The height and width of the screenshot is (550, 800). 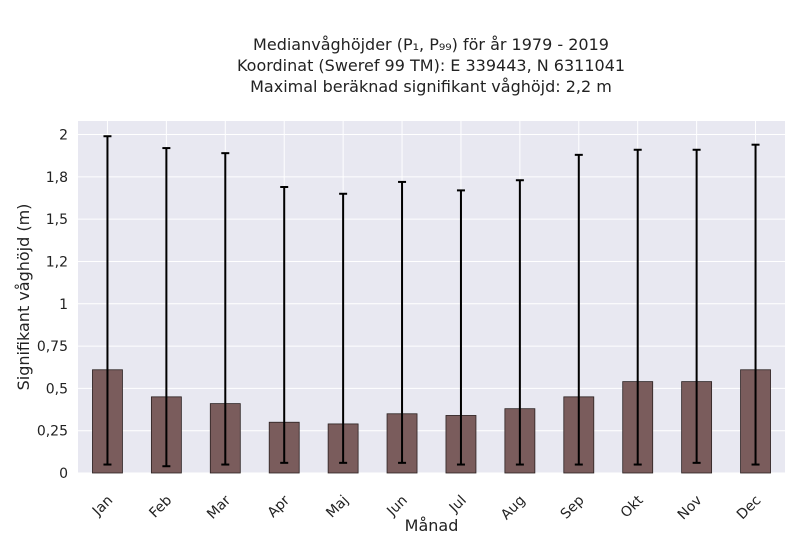 What do you see at coordinates (102, 506) in the screenshot?
I see `x-tick-label: Jan` at bounding box center [102, 506].